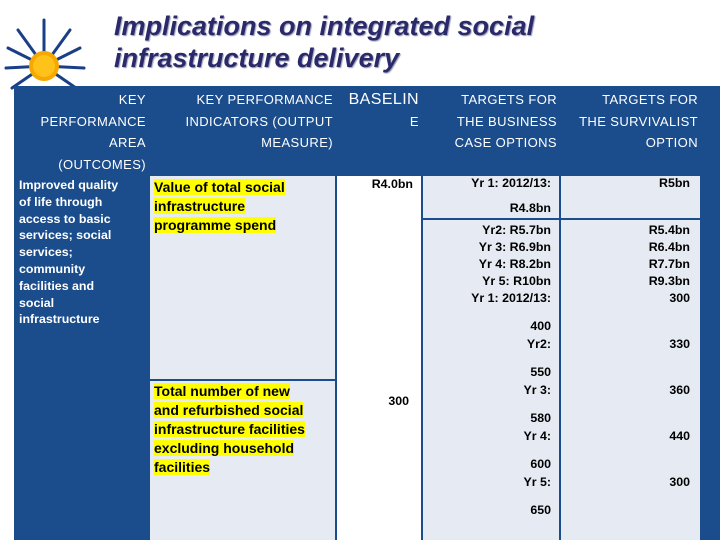 Image resolution: width=720 pixels, height=540 pixels. Describe the element at coordinates (630, 130) in the screenshot. I see `header-targets-survivalist: TARGETS FOR THE SURVIVALIST OPTION` at that location.